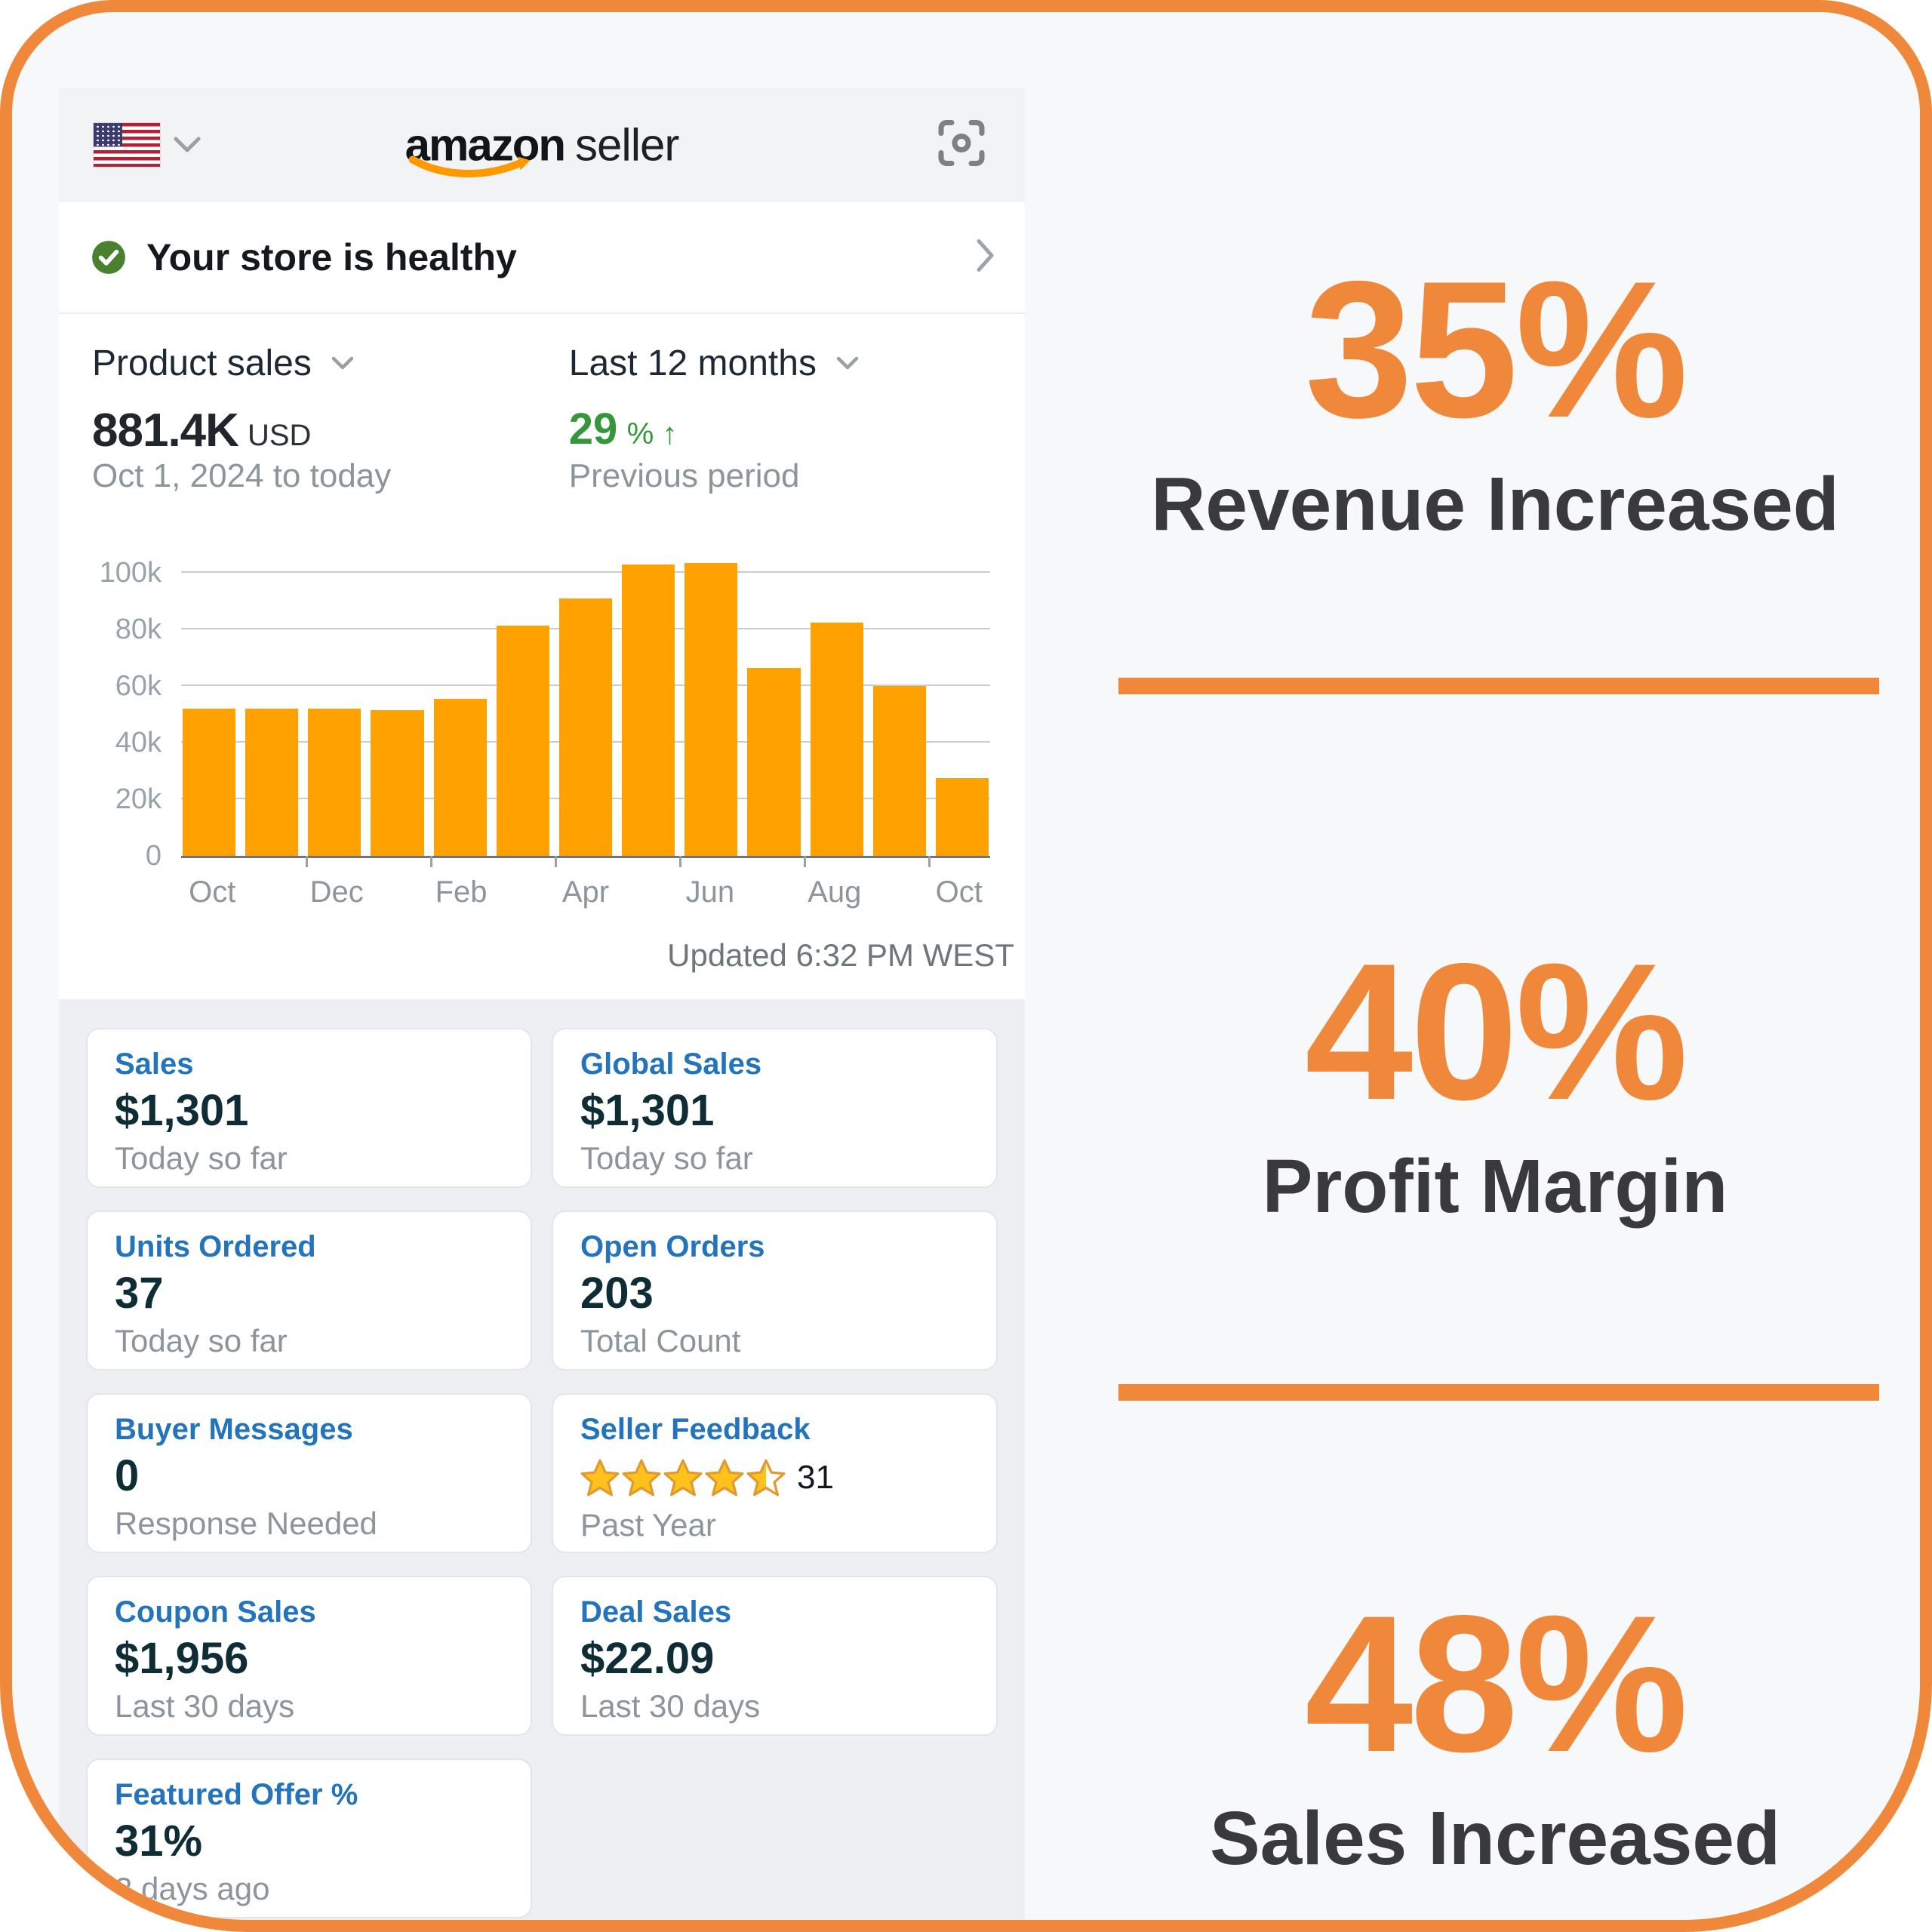 The image size is (1932, 1932). What do you see at coordinates (309, 1291) in the screenshot?
I see `card-units-ordered: Units Ordered 37 Today so far` at bounding box center [309, 1291].